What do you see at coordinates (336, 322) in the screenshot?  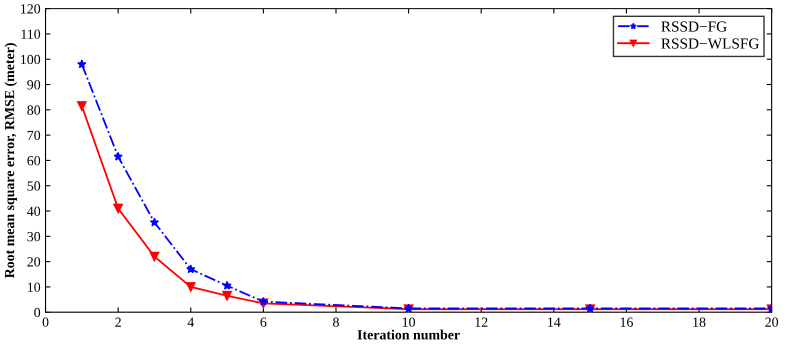 I see `x-tick-label: 8` at bounding box center [336, 322].